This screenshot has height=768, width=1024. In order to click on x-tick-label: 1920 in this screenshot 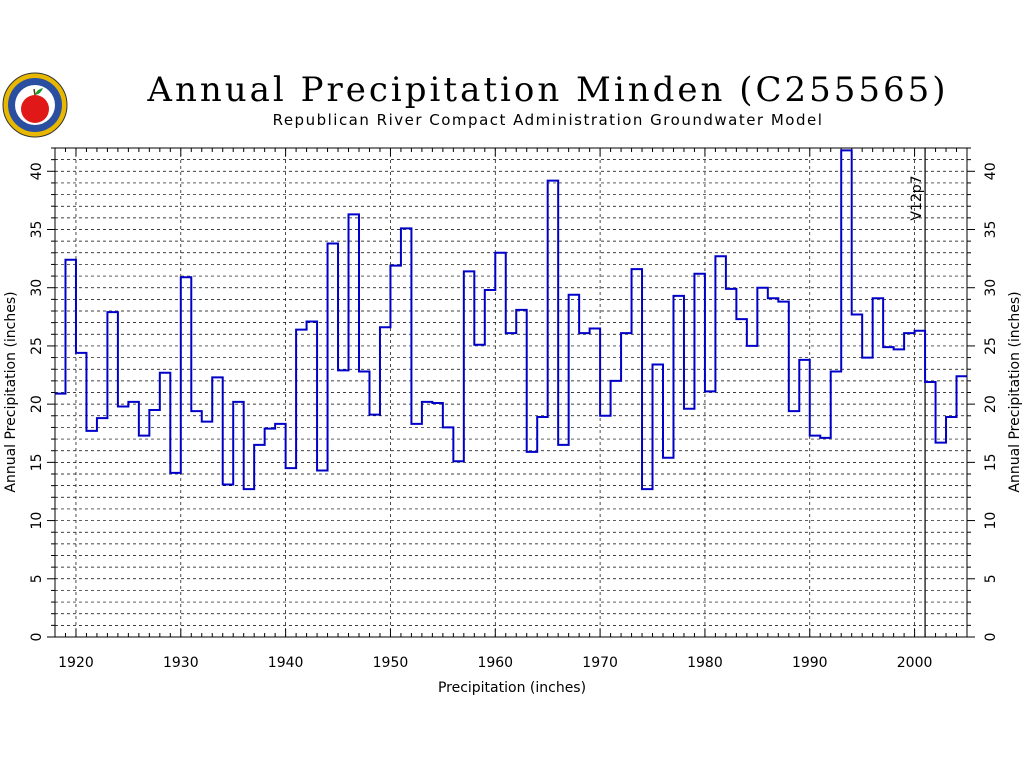, I will do `click(76, 663)`.